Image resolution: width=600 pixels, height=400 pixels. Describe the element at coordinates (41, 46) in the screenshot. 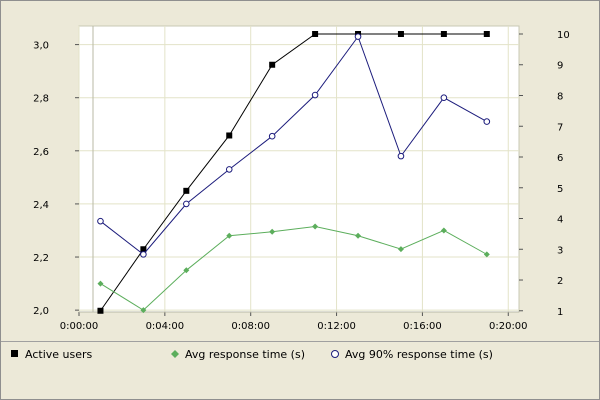

I see `y-left-tick-label: 3,0` at that location.